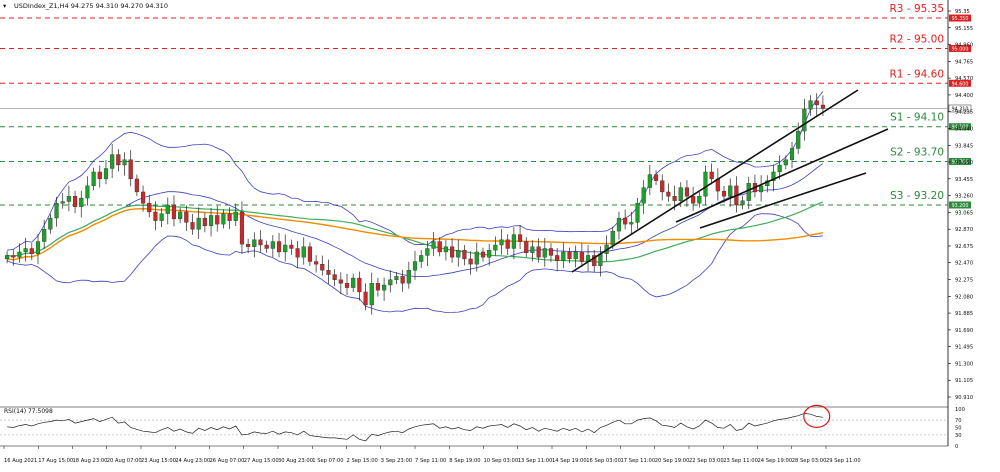 The width and height of the screenshot is (1000, 472). What do you see at coordinates (295, 461) in the screenshot?
I see `time-tick-label: 30 Aug 23:00` at bounding box center [295, 461].